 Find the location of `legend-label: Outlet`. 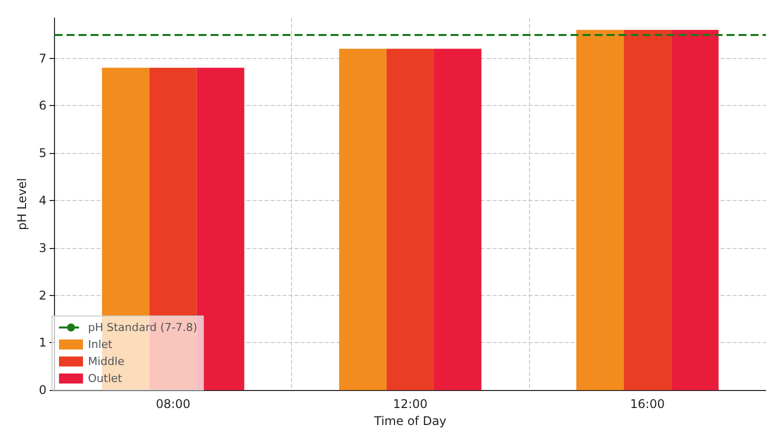

legend-label: Outlet is located at coordinates (105, 378).